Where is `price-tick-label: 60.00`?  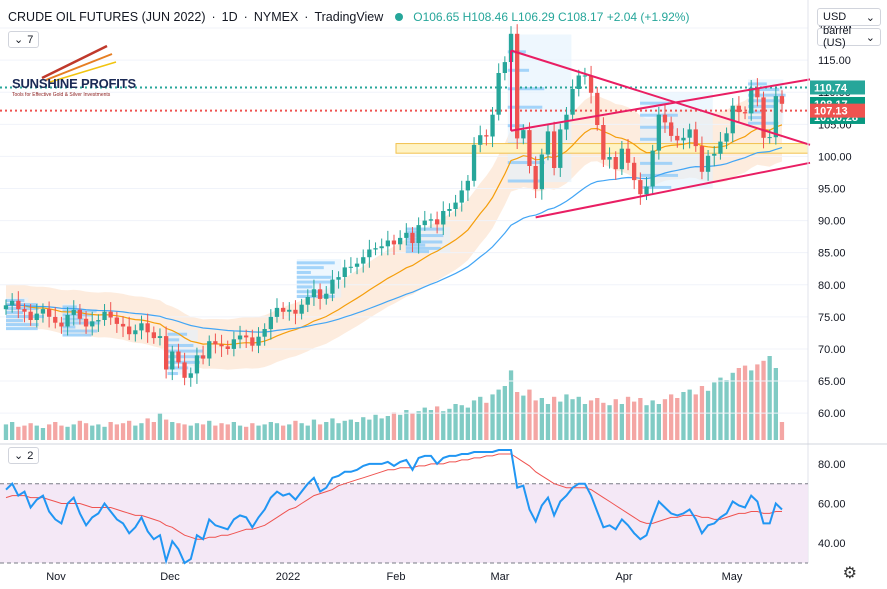 price-tick-label: 60.00 is located at coordinates (832, 414).